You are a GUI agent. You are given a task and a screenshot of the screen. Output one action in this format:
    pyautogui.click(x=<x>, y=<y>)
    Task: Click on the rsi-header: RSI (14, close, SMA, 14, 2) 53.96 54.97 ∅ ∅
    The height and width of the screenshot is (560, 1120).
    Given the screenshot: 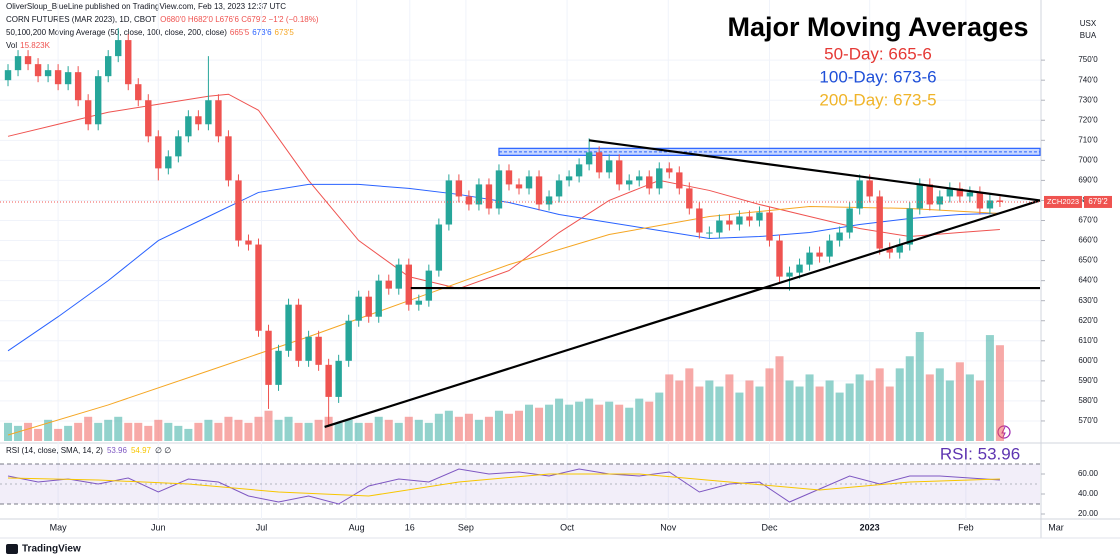 What is the action you would take?
    pyautogui.click(x=88, y=450)
    